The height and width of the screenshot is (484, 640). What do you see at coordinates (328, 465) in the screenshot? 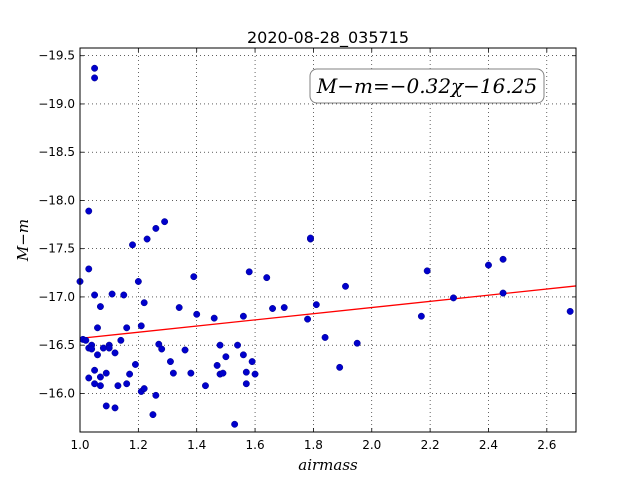
I see `x-axis-label: airmass` at bounding box center [328, 465].